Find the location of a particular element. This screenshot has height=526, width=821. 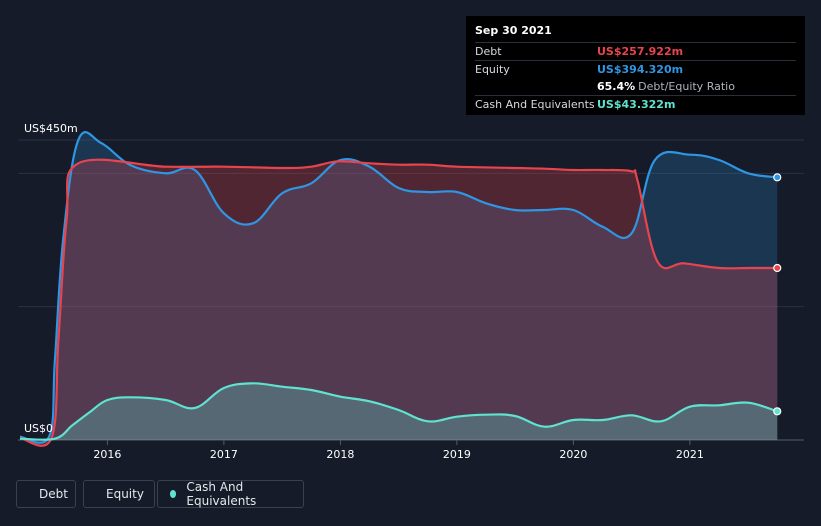

tooltip-date: Sep 30 2021 is located at coordinates (513, 30).